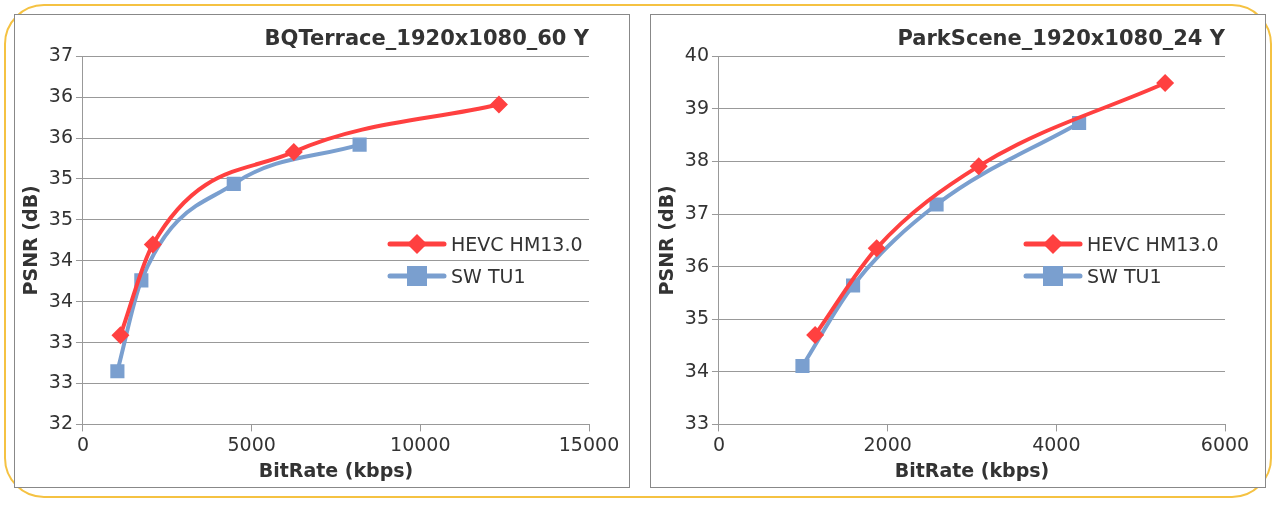 The height and width of the screenshot is (506, 1280). I want to click on x-tick-label: 6000, so click(1225, 443).